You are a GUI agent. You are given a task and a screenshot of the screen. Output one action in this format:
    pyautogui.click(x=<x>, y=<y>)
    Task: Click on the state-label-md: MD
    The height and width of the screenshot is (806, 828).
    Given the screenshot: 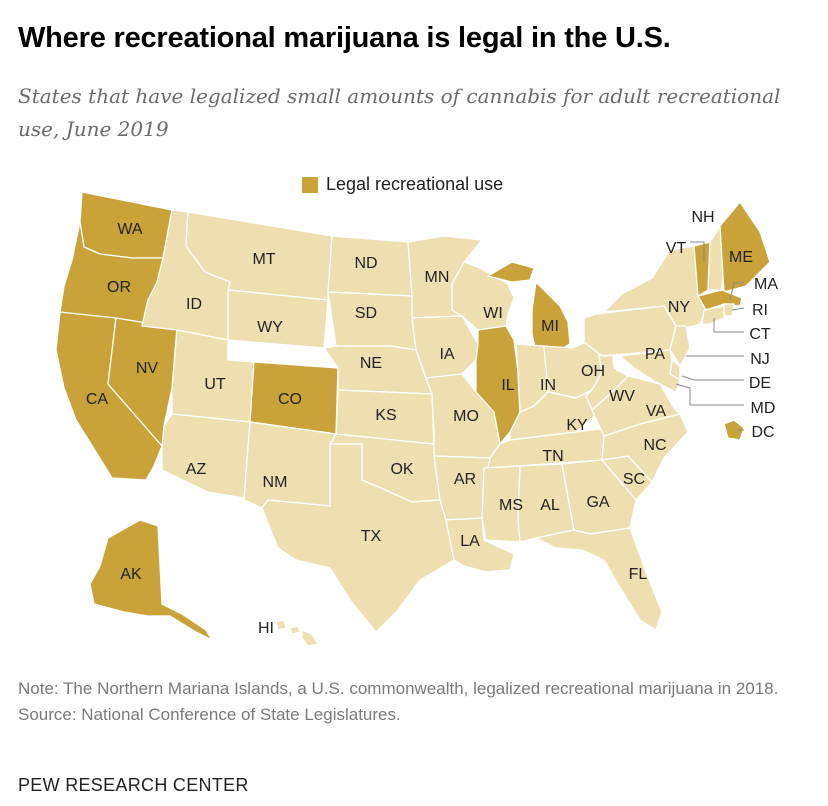 What is the action you would take?
    pyautogui.click(x=763, y=408)
    